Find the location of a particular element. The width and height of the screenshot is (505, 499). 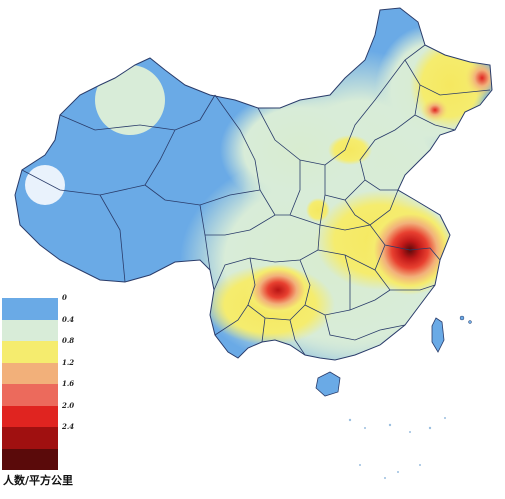

legend-row: 0.8 is located at coordinates (47, 349).